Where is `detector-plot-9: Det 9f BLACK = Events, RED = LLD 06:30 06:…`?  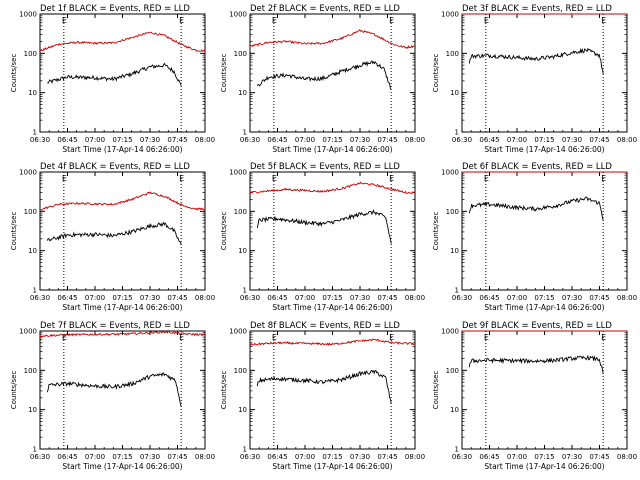 detector-plot-9: Det 9f BLACK = Events, RED = LLD 06:30 06:… is located at coordinates (534, 396).